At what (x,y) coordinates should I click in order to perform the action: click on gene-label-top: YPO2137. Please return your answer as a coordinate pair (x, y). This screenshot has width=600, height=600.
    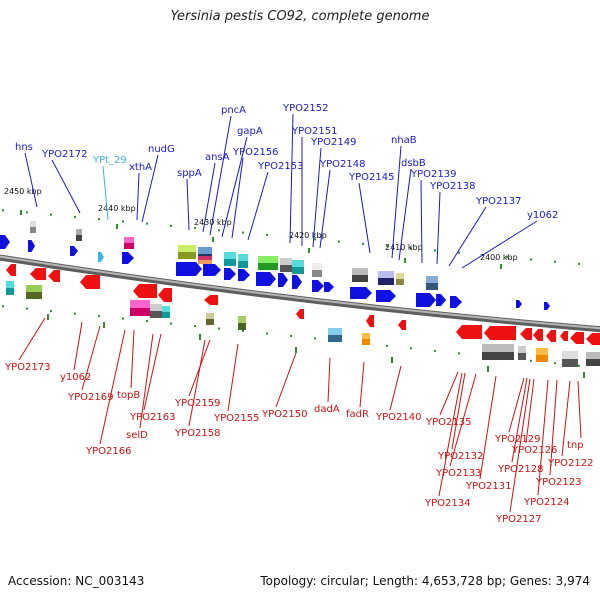
    Looking at the image, I should click on (498, 201).